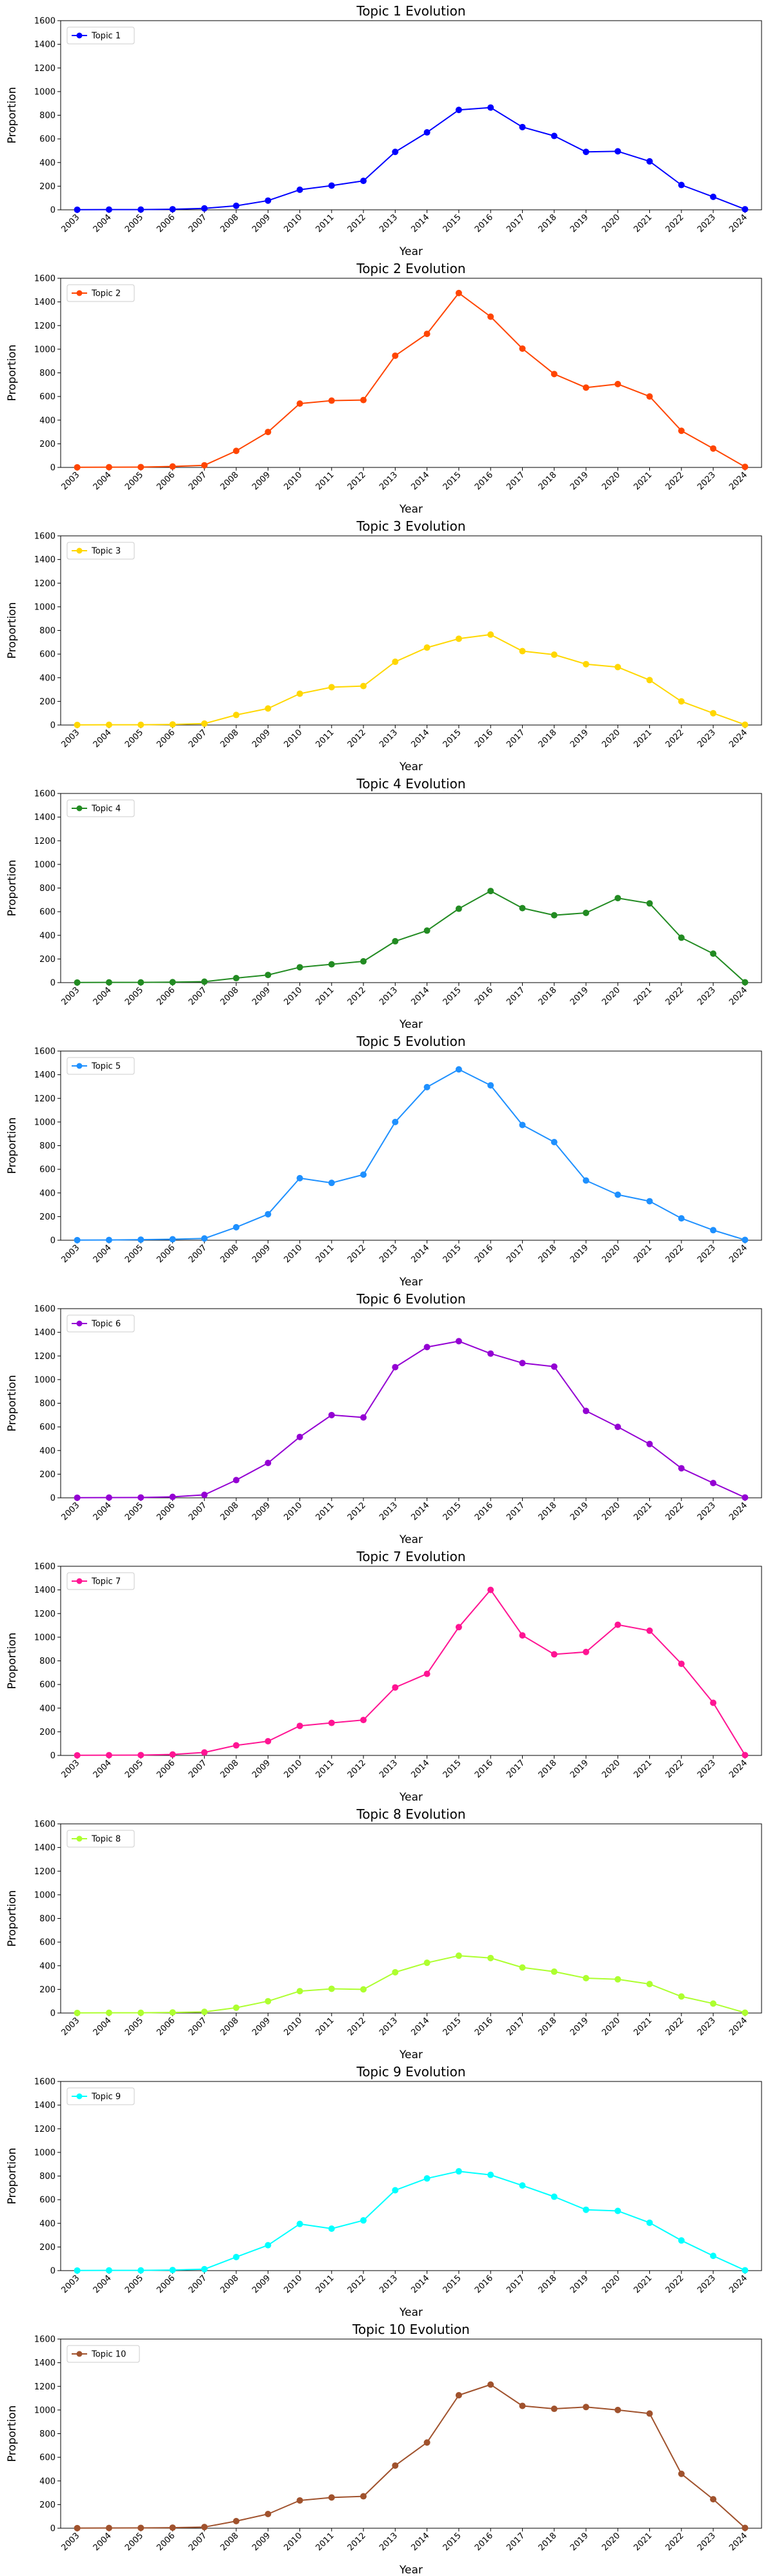 The width and height of the screenshot is (768, 2576). I want to click on y-tick-label: 1000, so click(45, 1638).